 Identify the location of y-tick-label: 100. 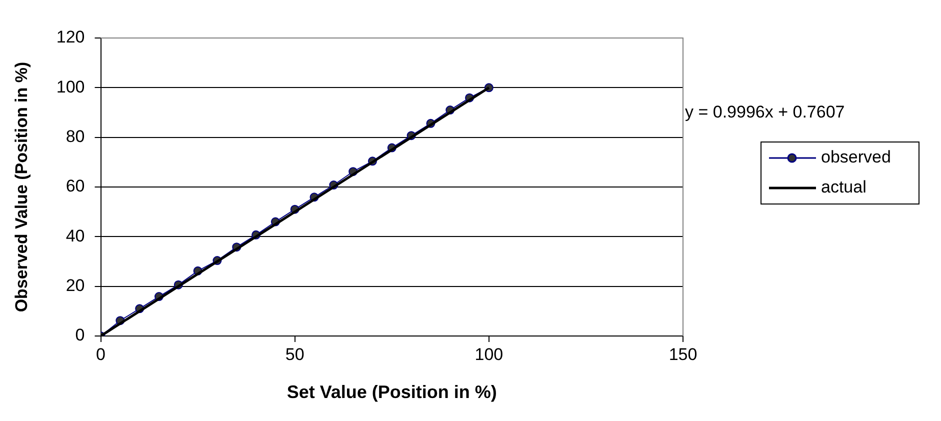
(70, 86).